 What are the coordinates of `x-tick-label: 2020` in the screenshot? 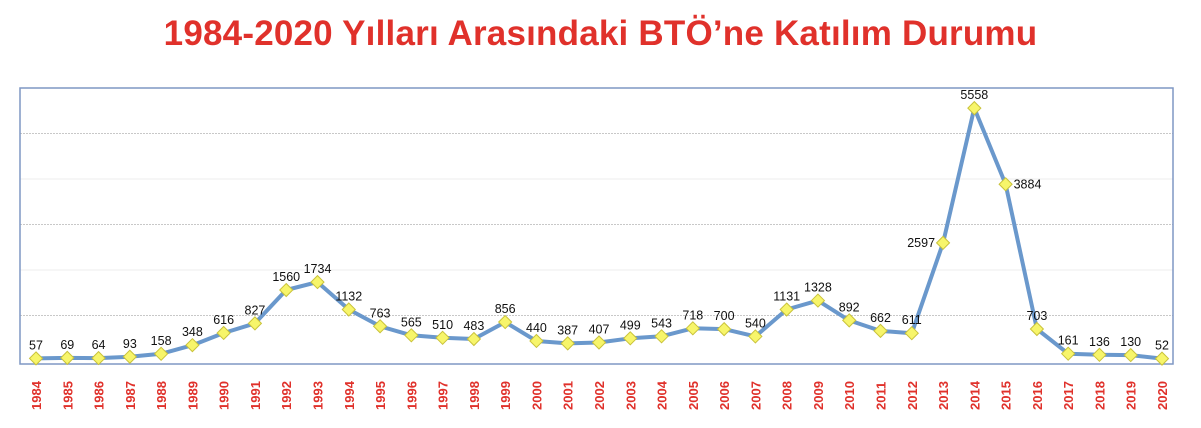 It's located at (1162, 395).